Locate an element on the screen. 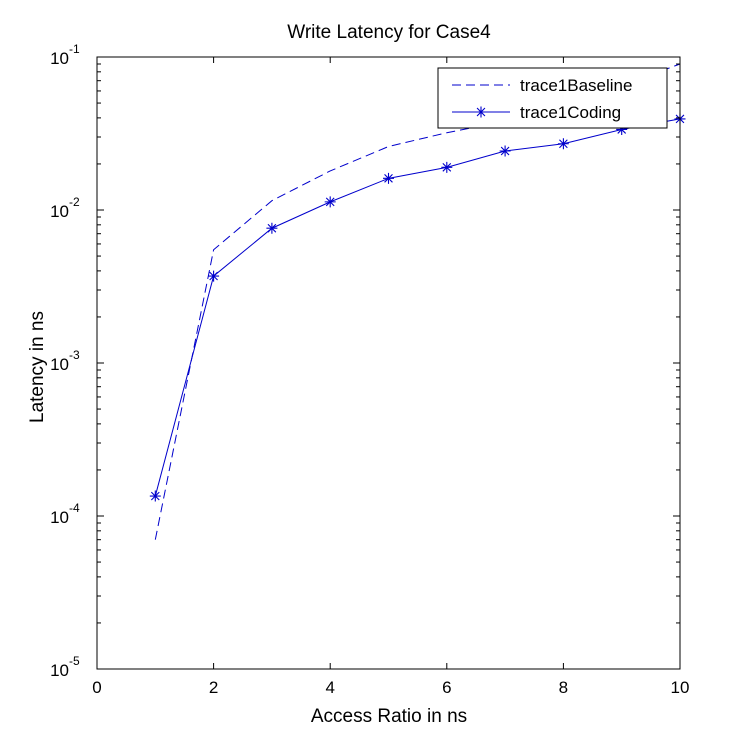 This screenshot has height=750, width=750. x-axis-label: Access Ratio in ns is located at coordinates (389, 716).